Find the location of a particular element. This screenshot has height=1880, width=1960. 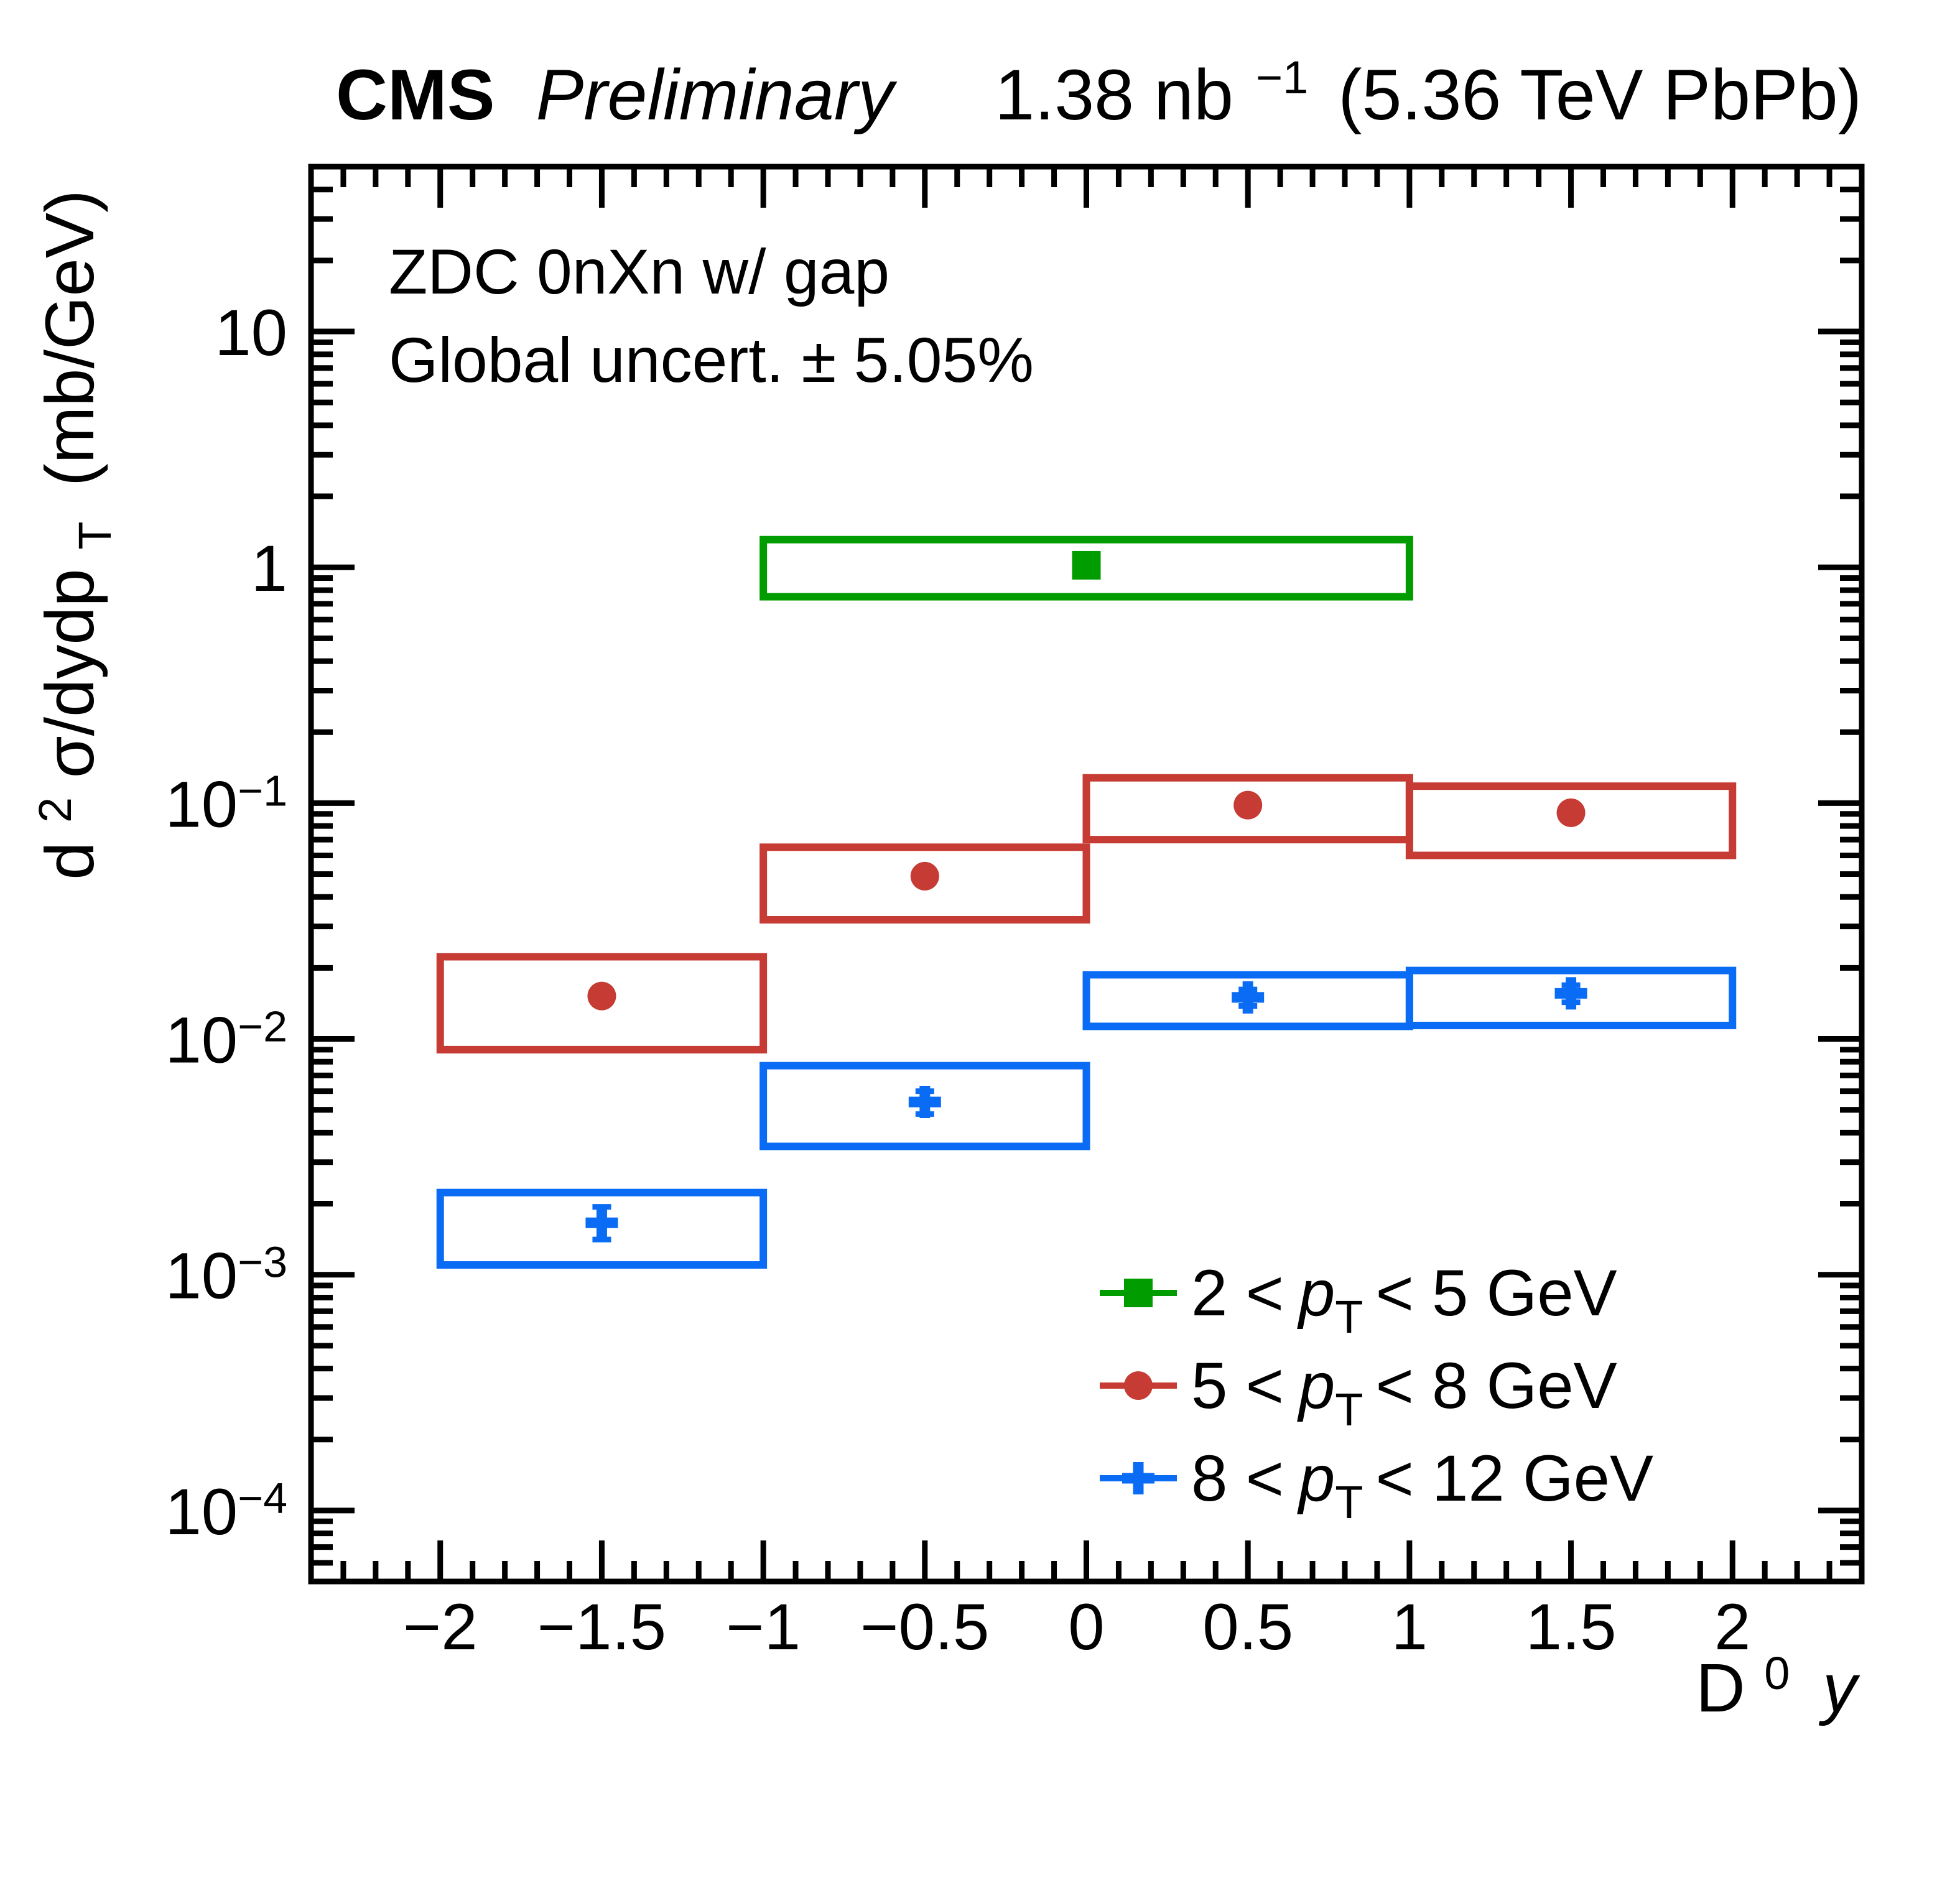

legend-entry-label: 5 < pT < 8 GeV is located at coordinates (1404, 1392).